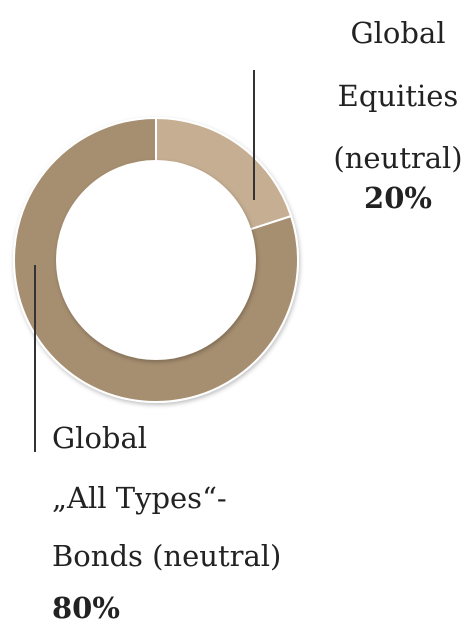 This screenshot has height=623, width=476. Describe the element at coordinates (398, 96) in the screenshot. I see `segment-label: Equities` at that location.